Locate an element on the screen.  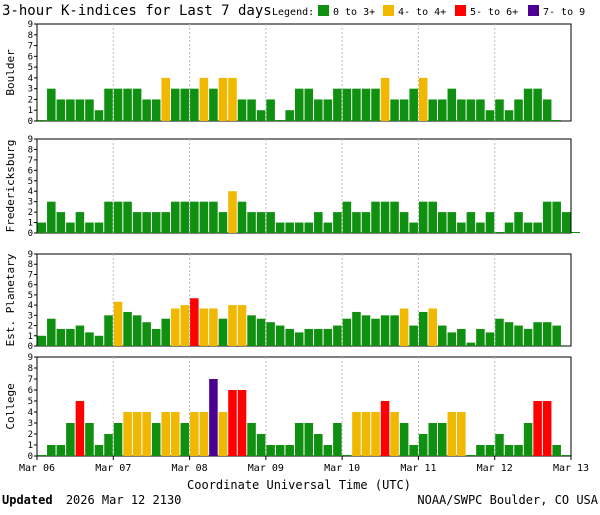
legend-entry: 5- to 6+ is located at coordinates (494, 12).